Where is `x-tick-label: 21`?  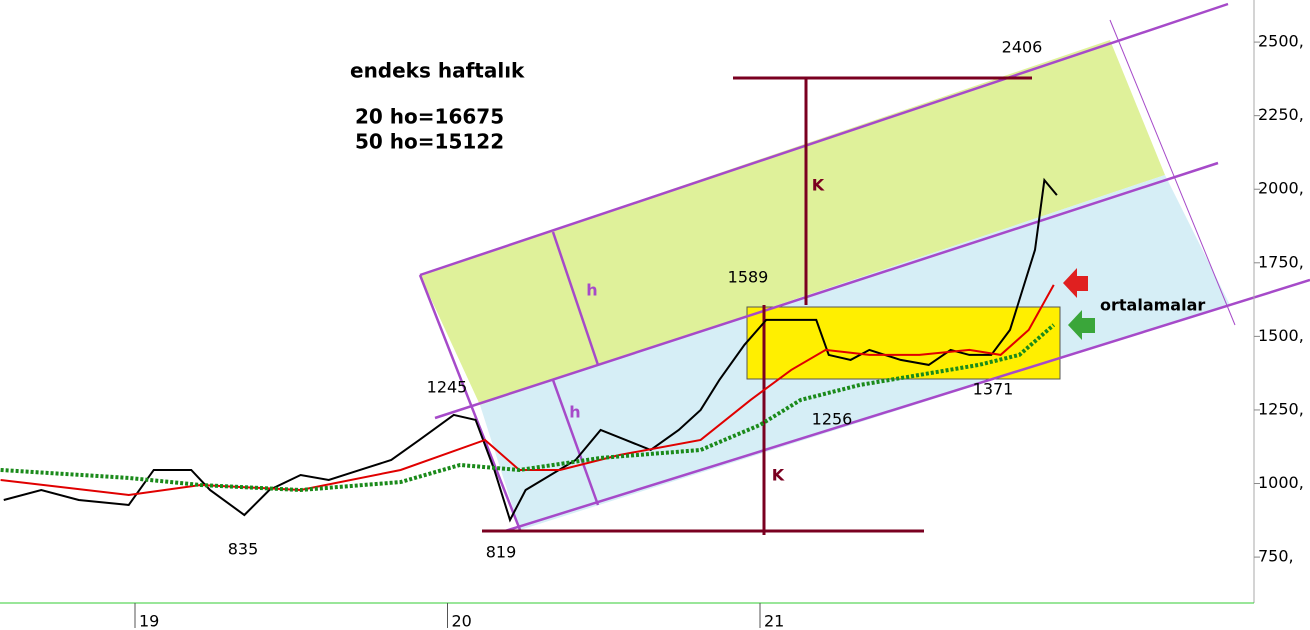
x-tick-label: 21 is located at coordinates (774, 621).